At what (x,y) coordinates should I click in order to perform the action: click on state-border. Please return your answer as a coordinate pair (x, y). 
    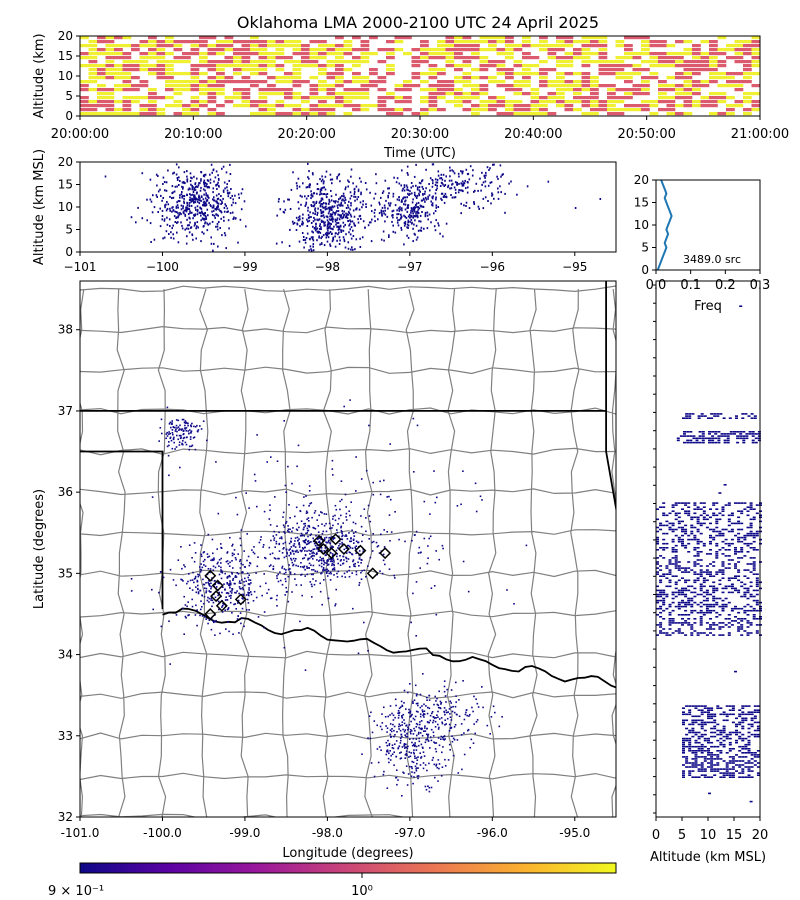
    Looking at the image, I should click on (122, 530).